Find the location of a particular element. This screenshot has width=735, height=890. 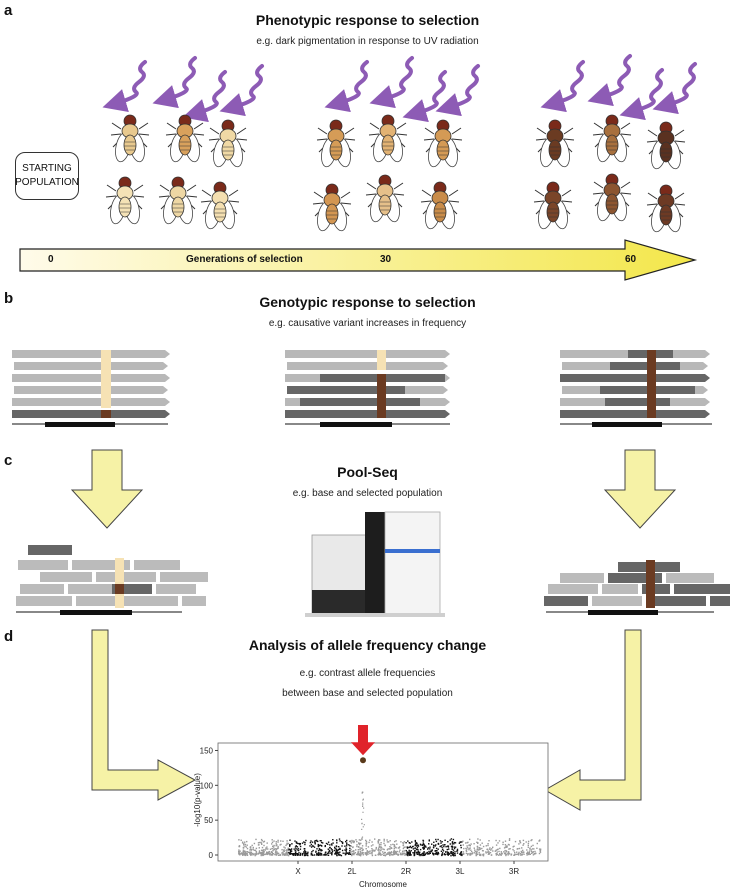

panel-b-title: Genotypic response to selection is located at coordinates (367, 302).